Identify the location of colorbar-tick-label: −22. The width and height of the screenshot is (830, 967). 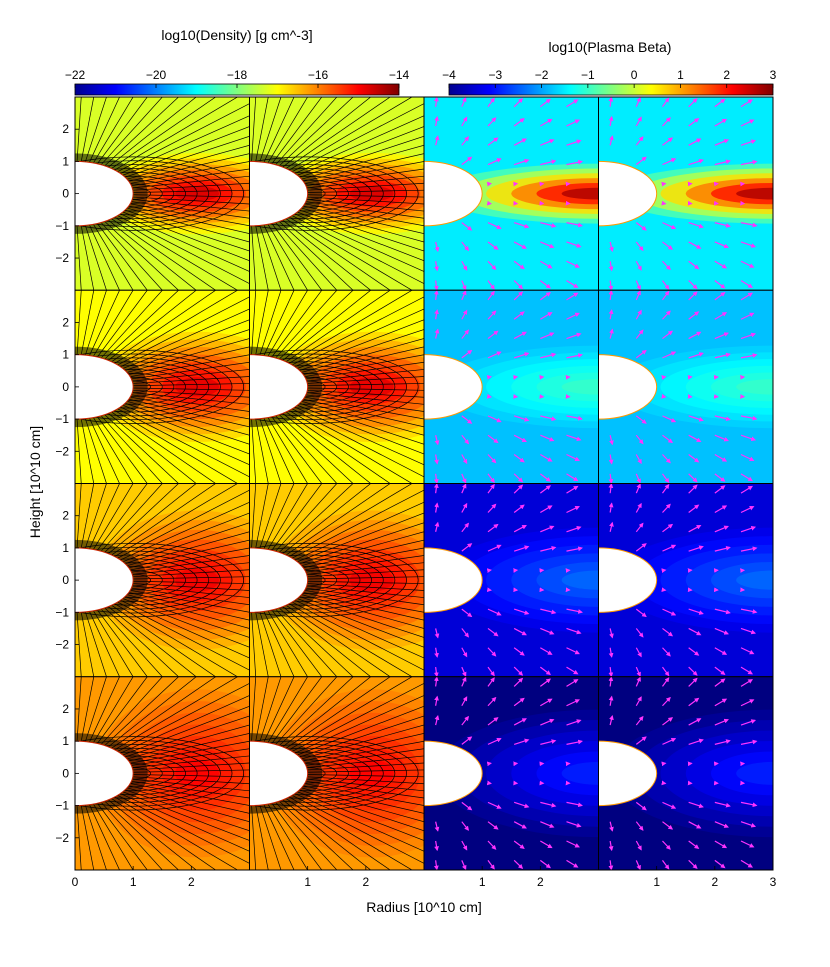
(75, 75).